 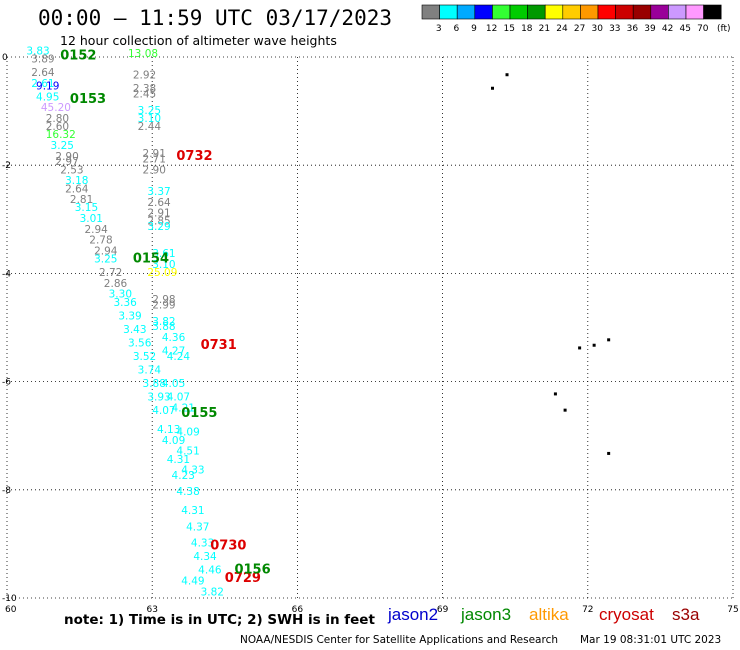 I want to click on legend-unit: (ft), so click(x=724, y=29).